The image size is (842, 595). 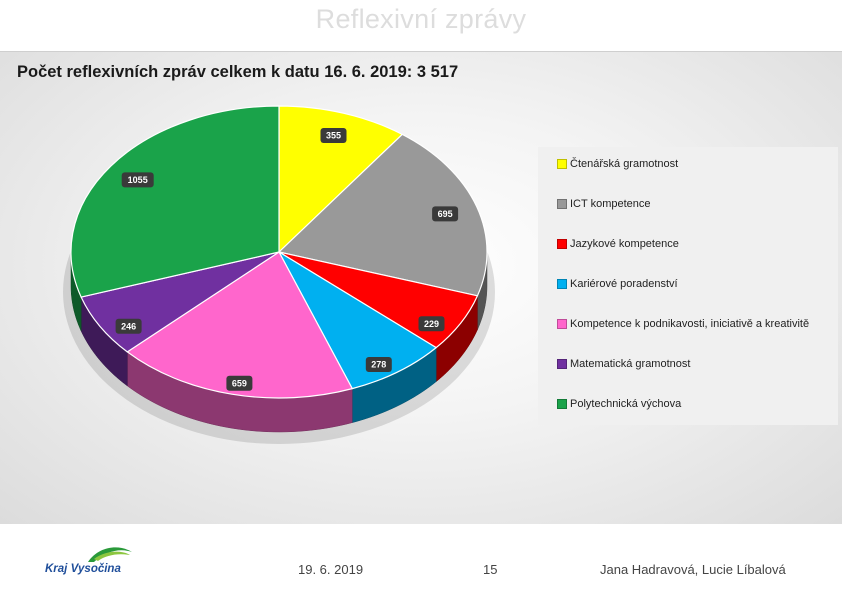 I want to click on legend-item-6: Polytechnická výchova, so click(x=619, y=404).